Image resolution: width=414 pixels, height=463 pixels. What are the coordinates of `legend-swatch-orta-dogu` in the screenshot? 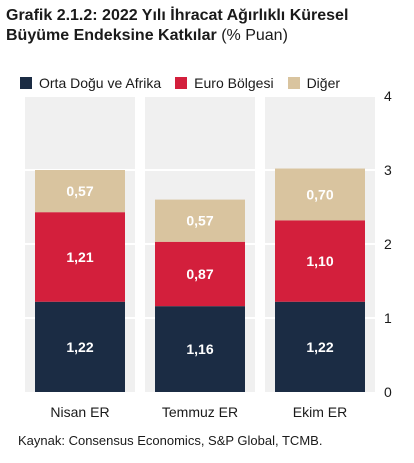 It's located at (26, 83).